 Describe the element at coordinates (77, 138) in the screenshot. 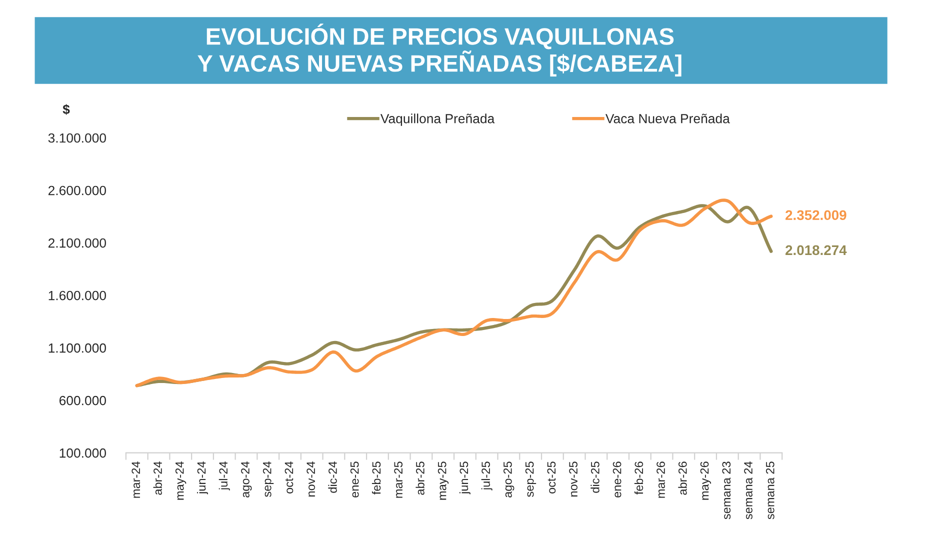

I see `y-tick-label: 3.100.000` at that location.